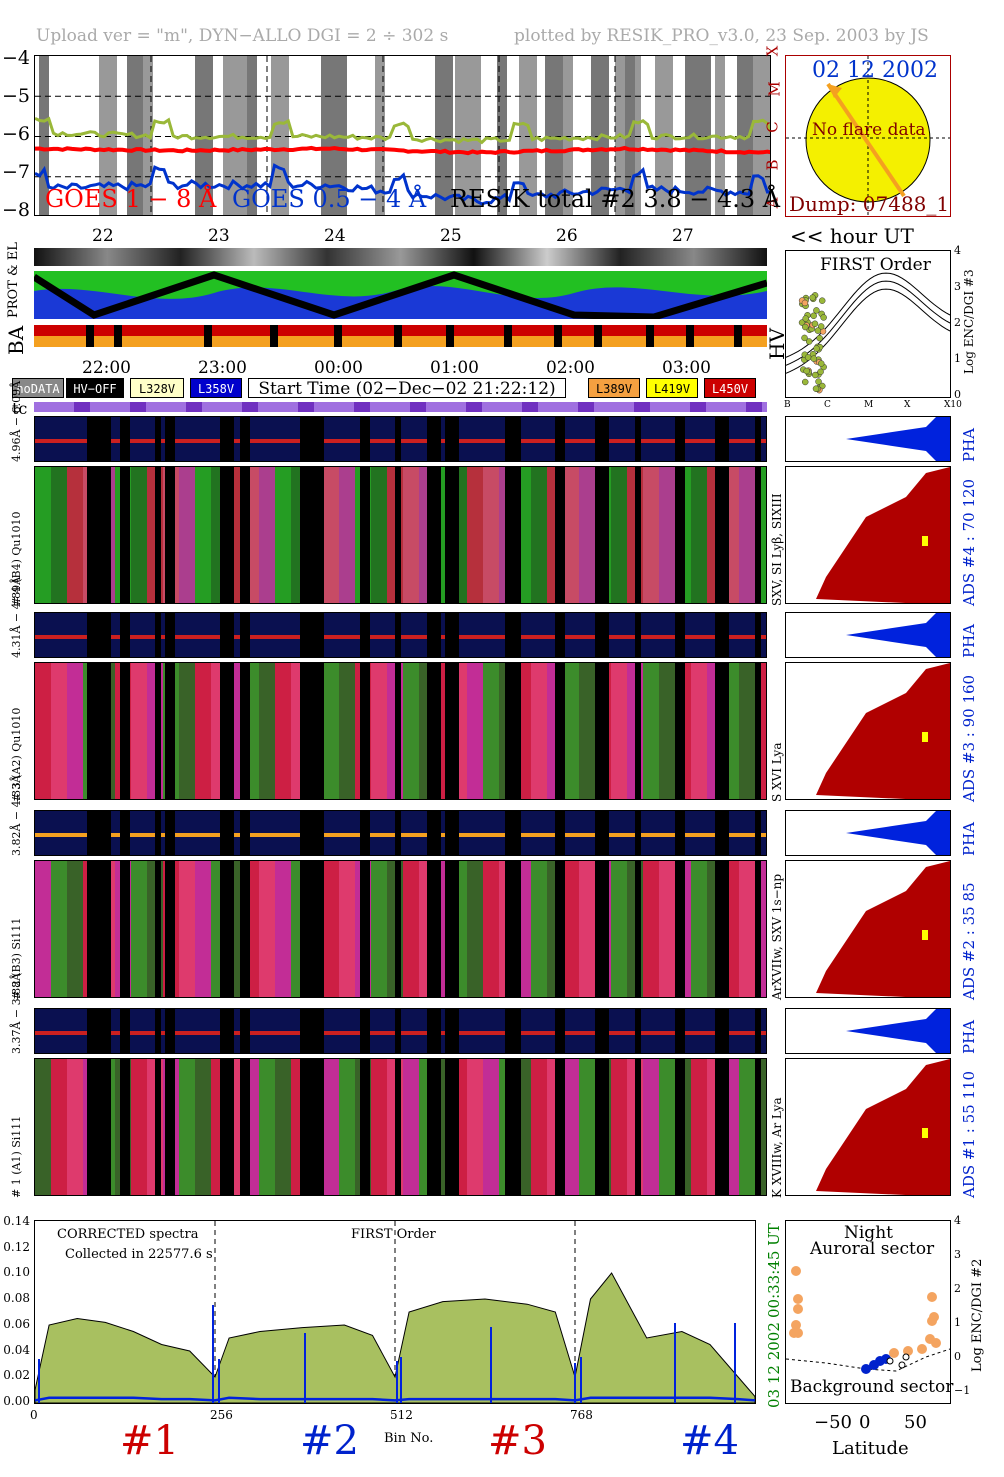 This screenshot has height=1477, width=1004. I want to click on order-ylabel: Log ENC/DGI #3, so click(969, 321).